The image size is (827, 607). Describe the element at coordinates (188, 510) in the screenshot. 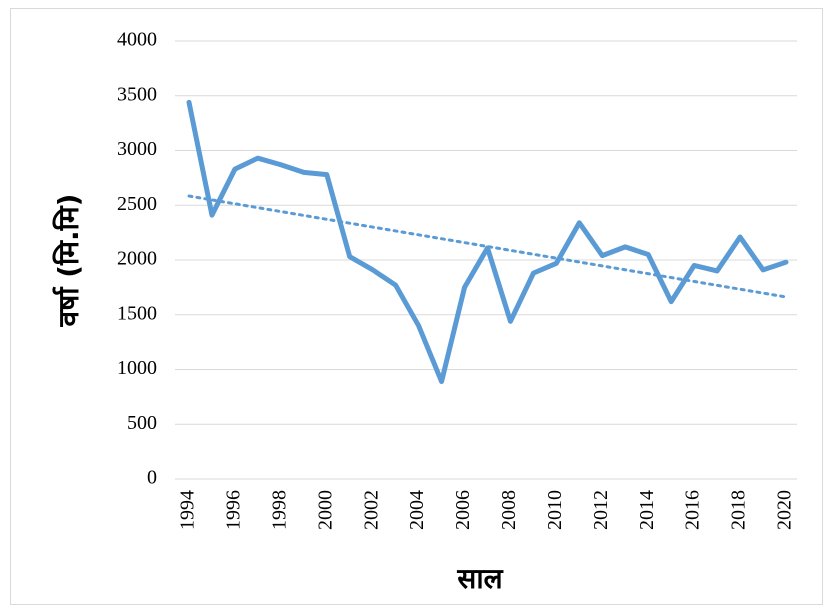

I see `x-tick-label: 1994` at that location.